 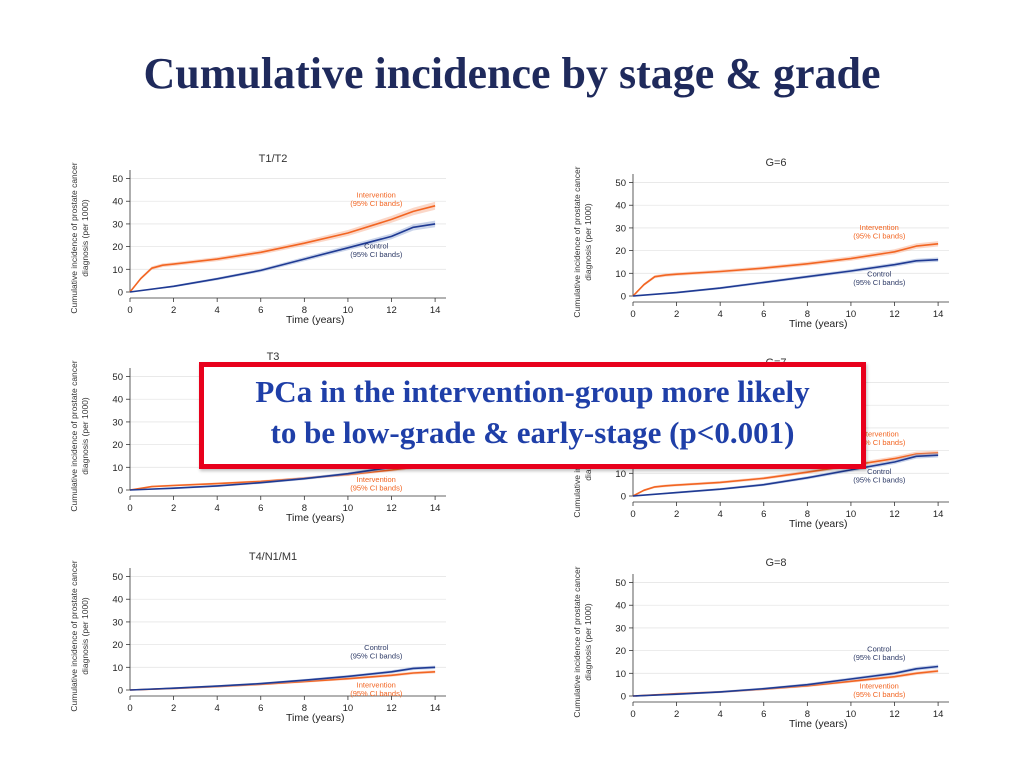 What do you see at coordinates (775, 563) in the screenshot?
I see `chart-title: G=8` at bounding box center [775, 563].